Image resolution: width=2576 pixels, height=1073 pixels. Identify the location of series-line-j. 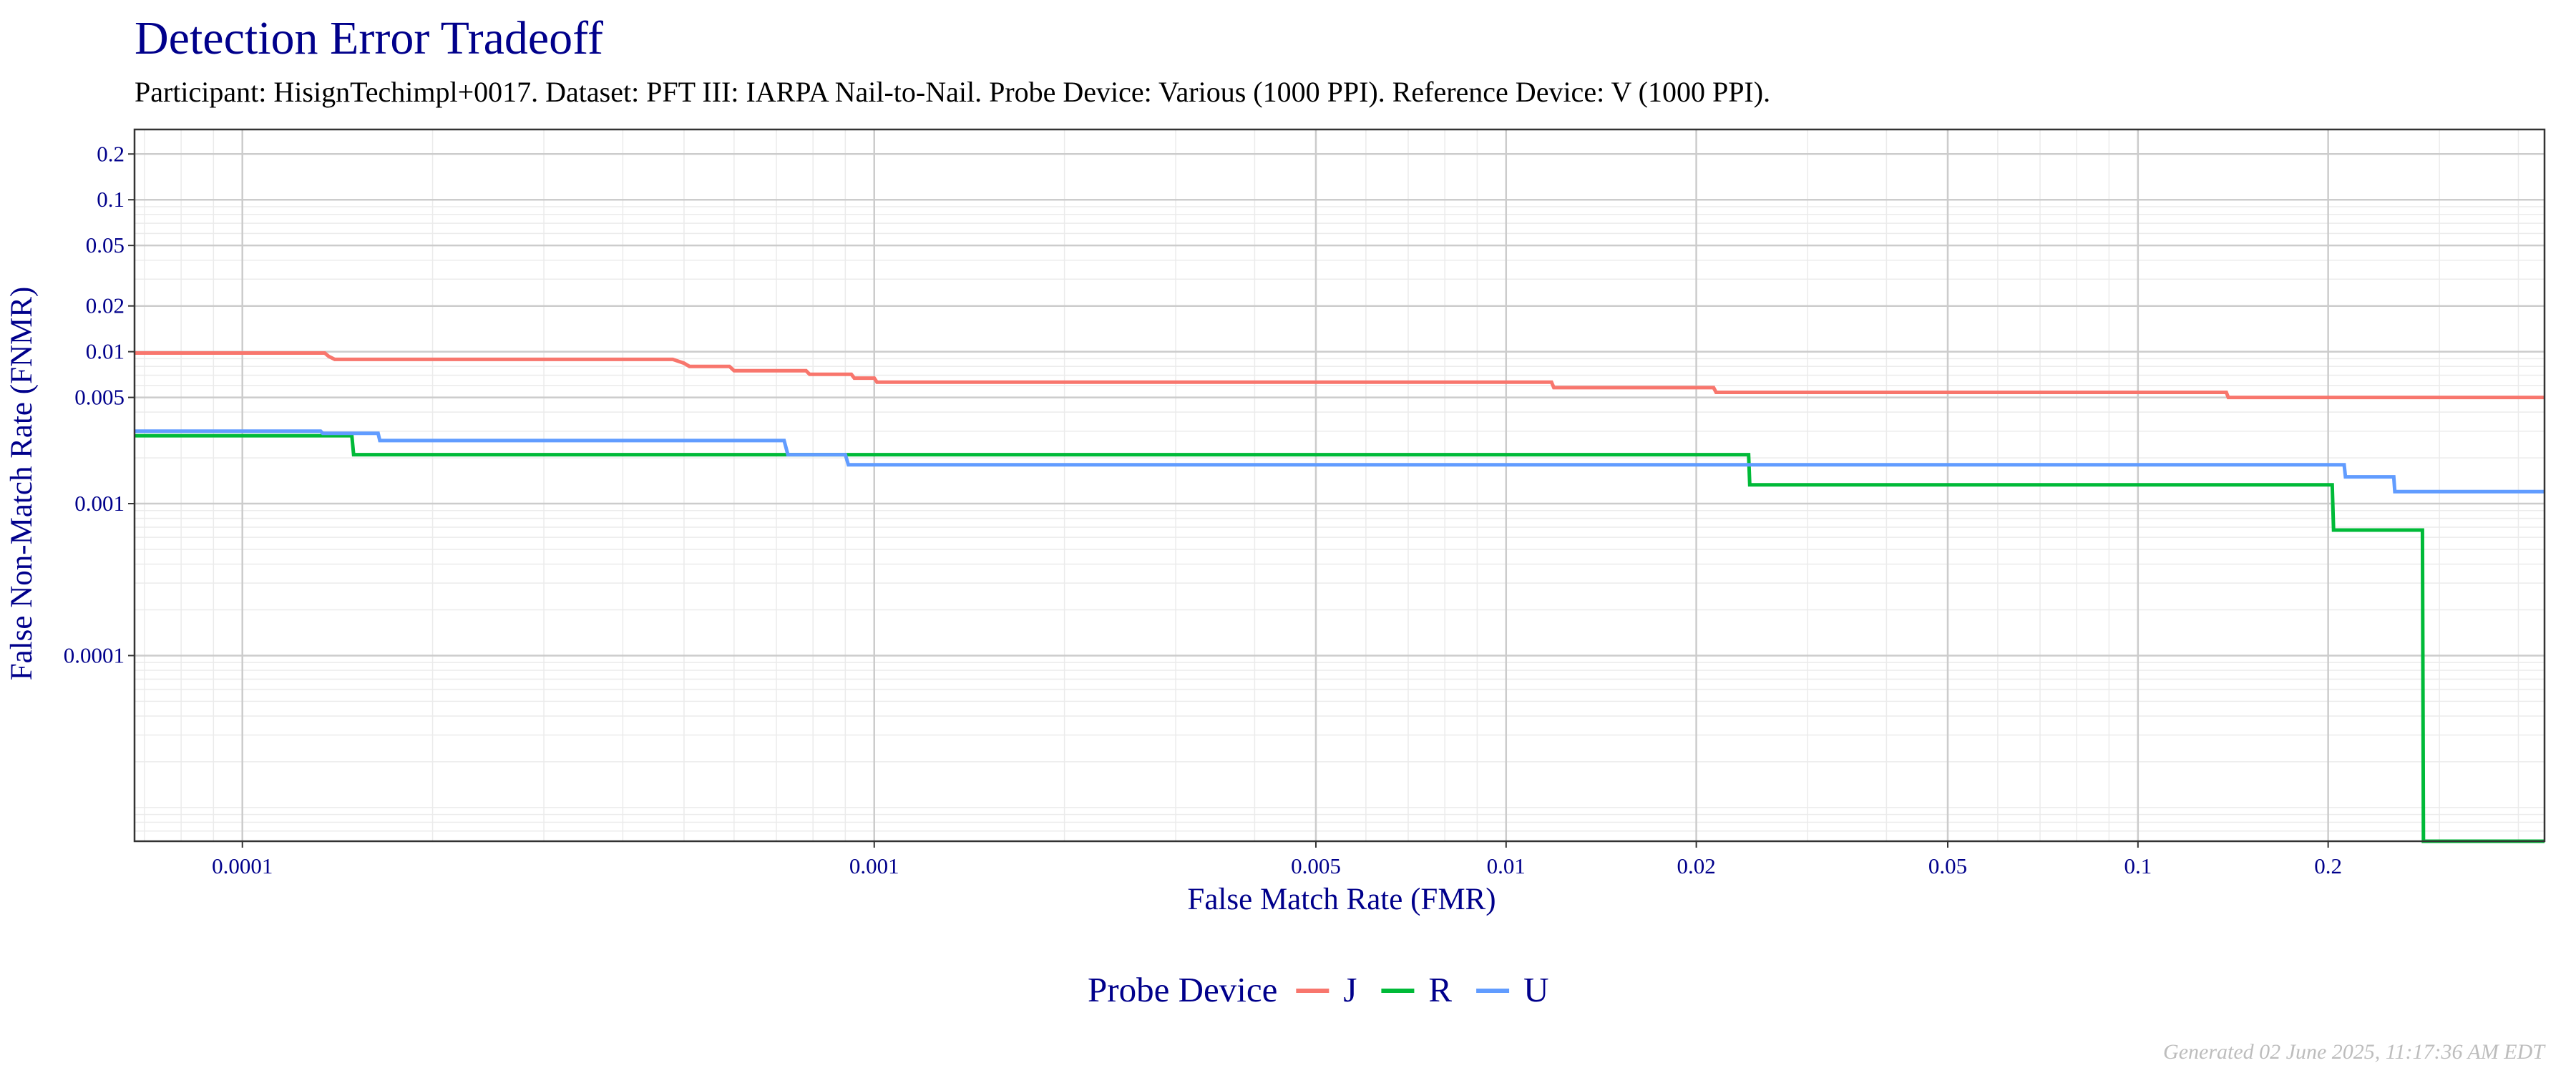
(1340, 375).